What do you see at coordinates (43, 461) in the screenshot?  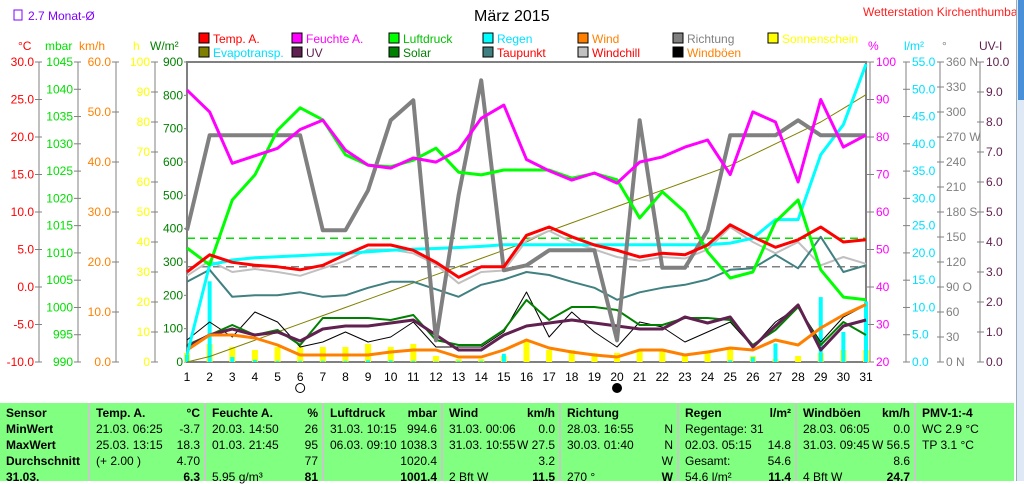 I see `cell-label: Durchschnitt` at bounding box center [43, 461].